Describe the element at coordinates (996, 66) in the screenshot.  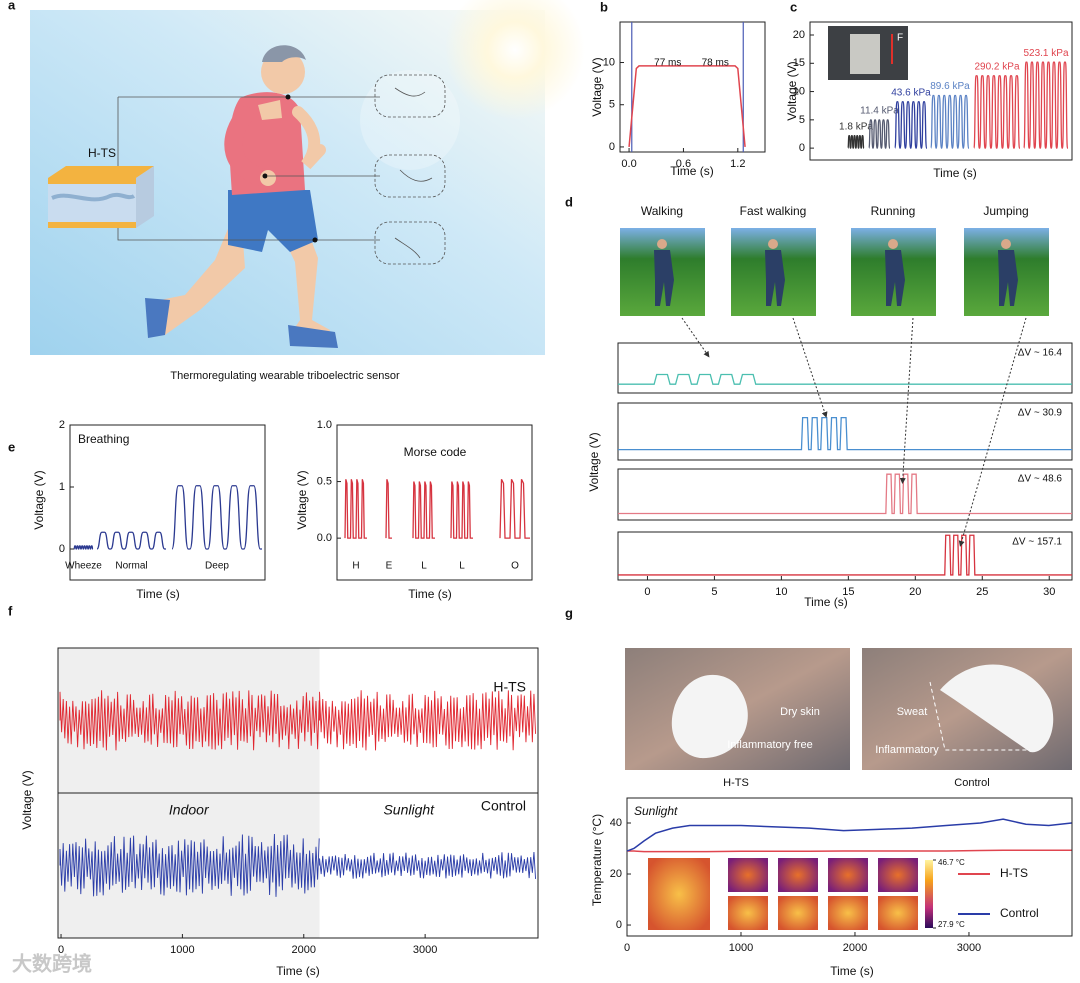
I see `group-label: 290.2 kPa` at that location.